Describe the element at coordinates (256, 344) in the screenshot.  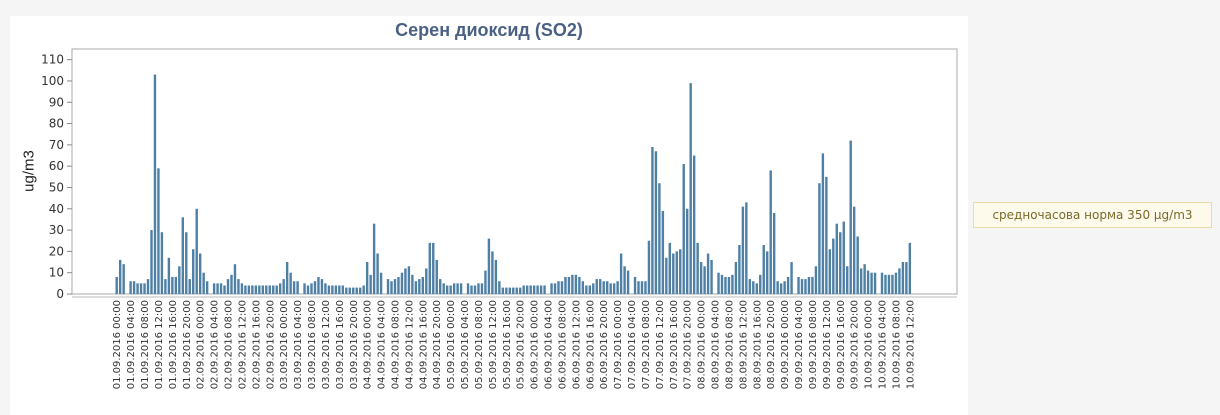
I see `x-tick-label: 02.09.2016 16:00` at that location.